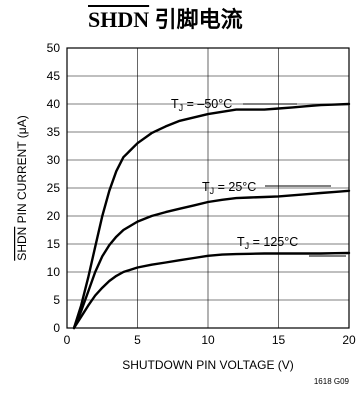 Image resolution: width=358 pixels, height=396 pixels. What do you see at coordinates (54, 244) in the screenshot?
I see `y-tick-label: 15` at bounding box center [54, 244].